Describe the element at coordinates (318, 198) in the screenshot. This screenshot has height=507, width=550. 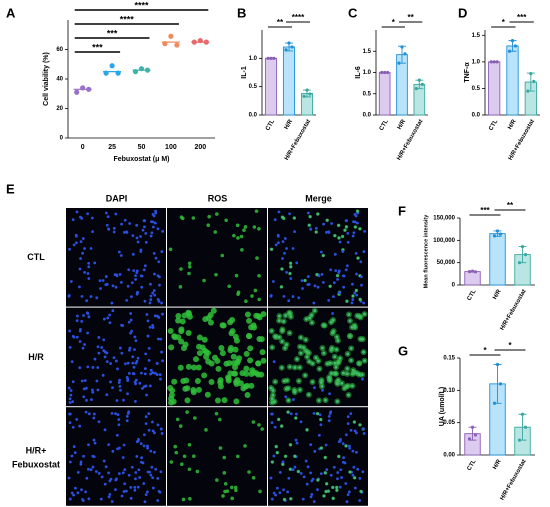
I see `column-header: Merge` at that location.